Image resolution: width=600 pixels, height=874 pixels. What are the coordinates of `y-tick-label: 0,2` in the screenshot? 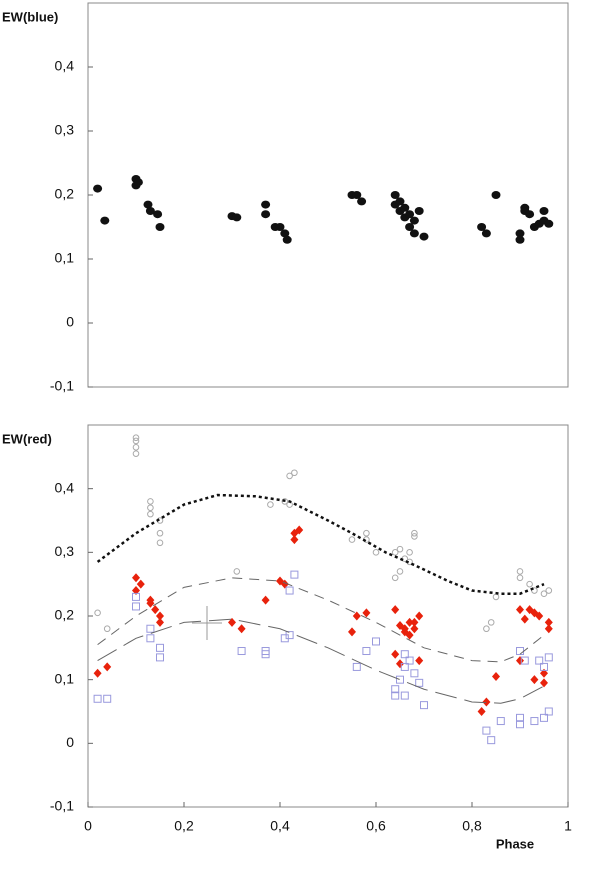 It's located at (65, 615).